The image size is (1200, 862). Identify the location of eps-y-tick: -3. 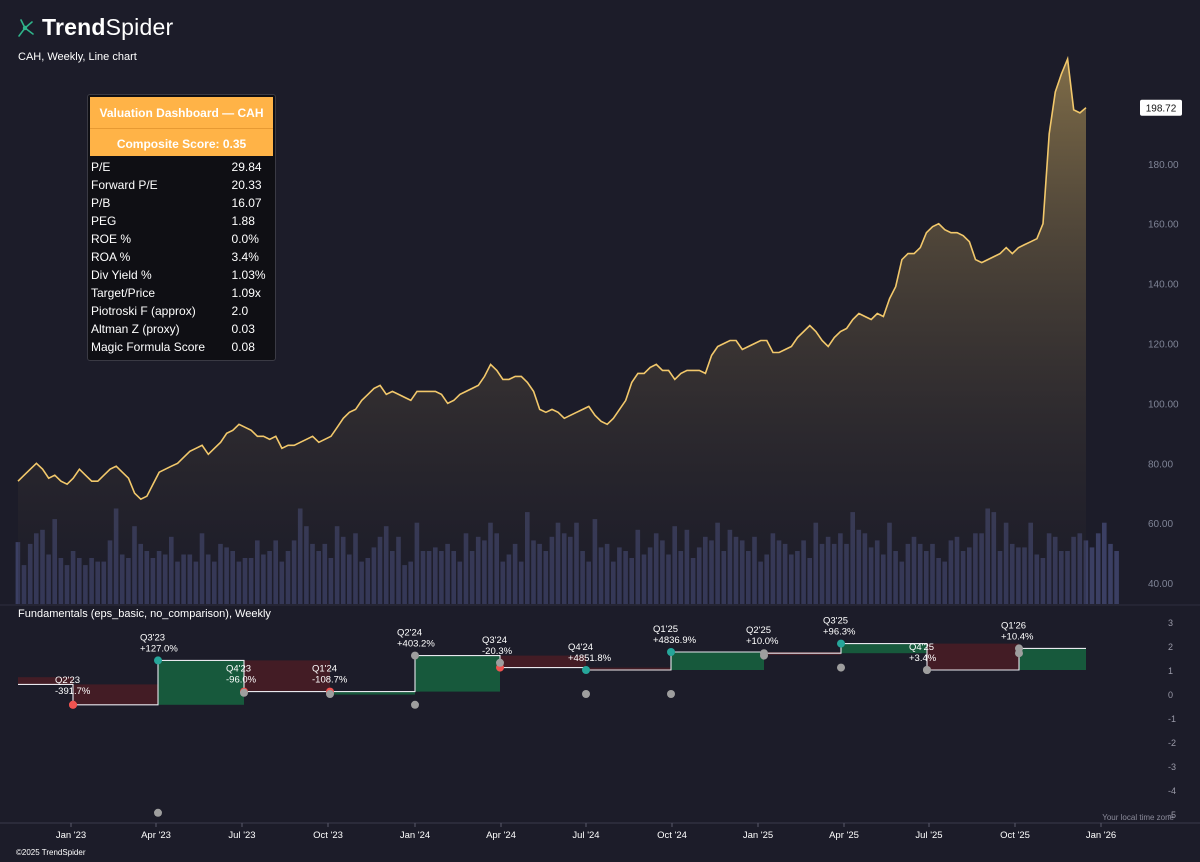
(1172, 767).